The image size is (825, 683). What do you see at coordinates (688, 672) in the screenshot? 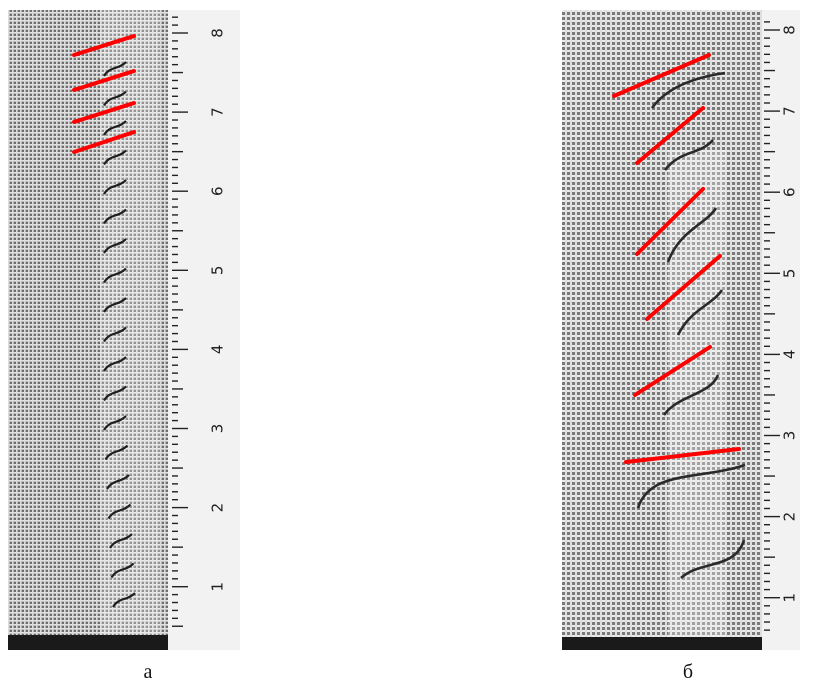
I see `panel-label: б` at bounding box center [688, 672].